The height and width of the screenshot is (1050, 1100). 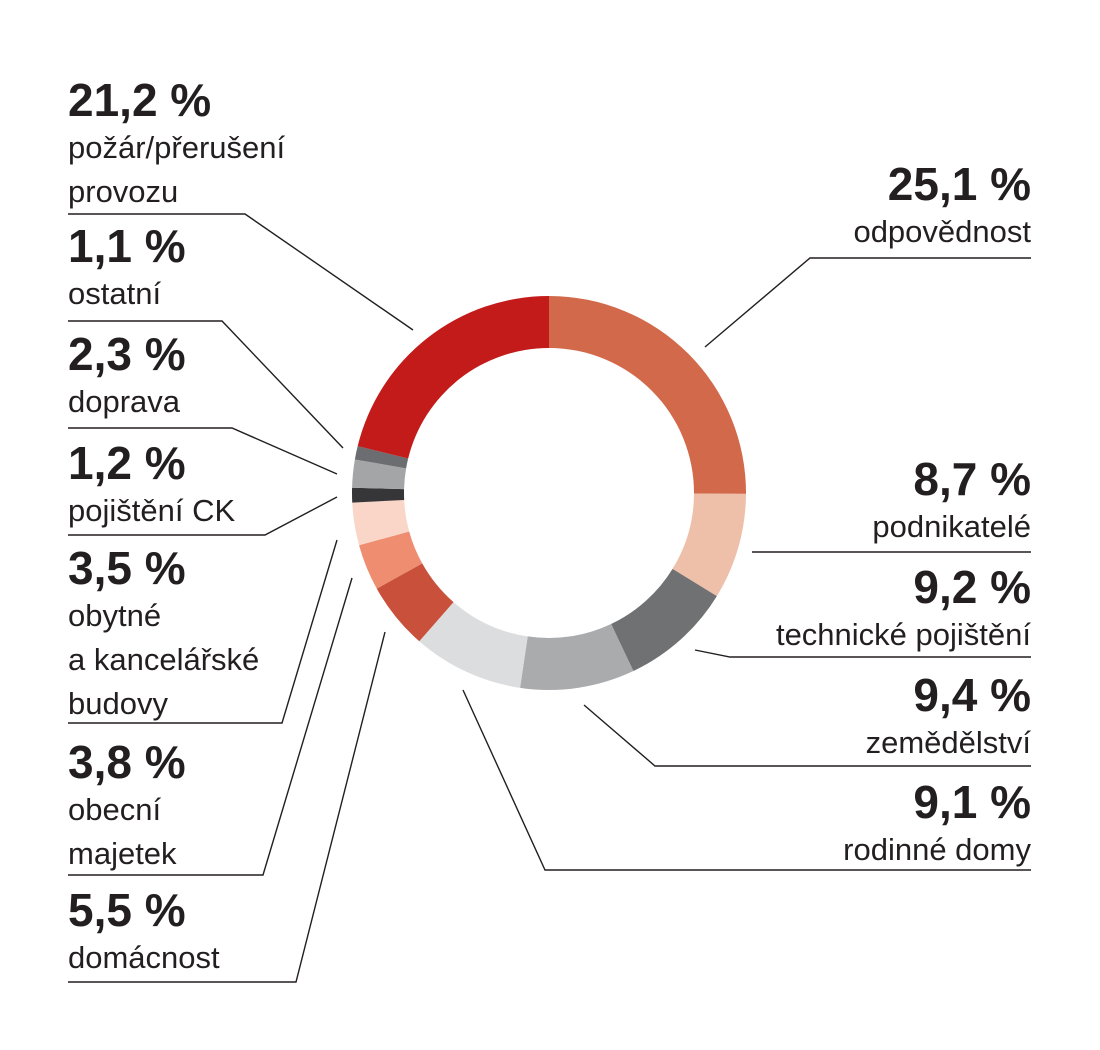 I want to click on slice-value-label: 3,5 %, so click(x=127, y=568).